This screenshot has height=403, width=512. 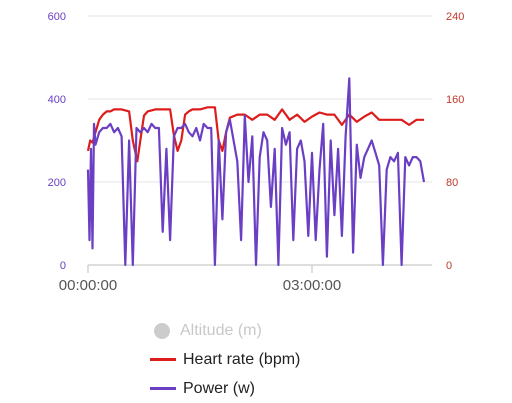 What do you see at coordinates (163, 359) in the screenshot?
I see `heart-rate-swatch` at bounding box center [163, 359].